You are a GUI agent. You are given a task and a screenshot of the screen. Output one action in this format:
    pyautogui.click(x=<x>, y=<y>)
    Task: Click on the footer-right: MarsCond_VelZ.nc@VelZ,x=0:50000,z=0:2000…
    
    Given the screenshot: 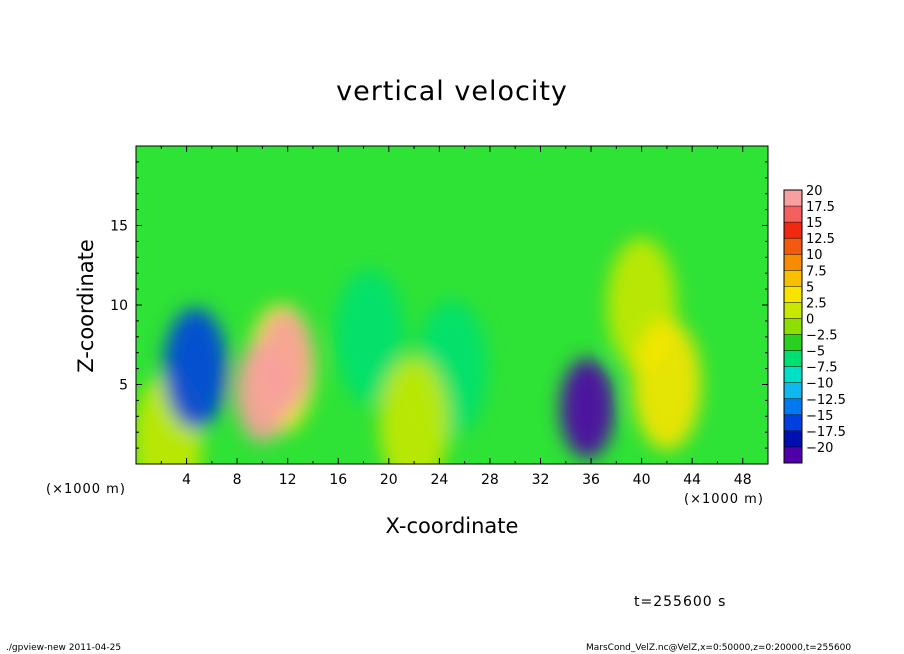 What is the action you would take?
    pyautogui.click(x=719, y=648)
    